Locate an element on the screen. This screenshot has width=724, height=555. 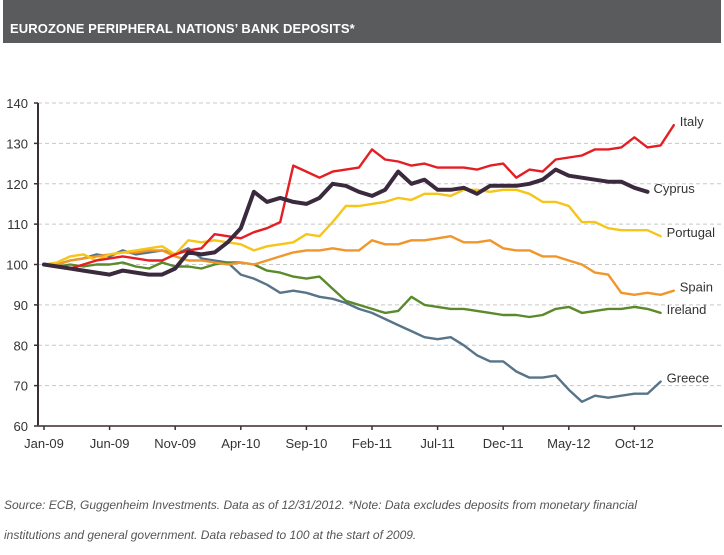
series-line-portugal is located at coordinates (352, 227).